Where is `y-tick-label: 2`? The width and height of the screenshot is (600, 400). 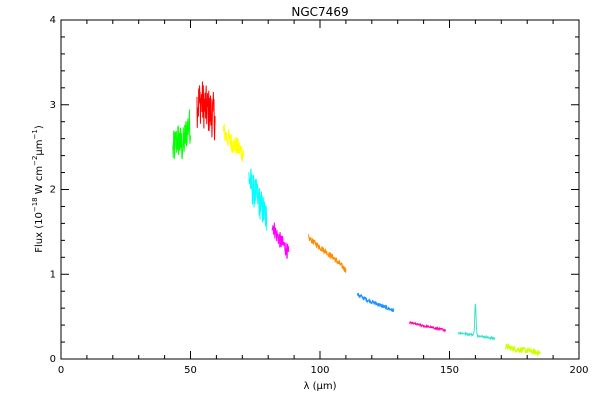
y-tick-label: 2 is located at coordinates (53, 190).